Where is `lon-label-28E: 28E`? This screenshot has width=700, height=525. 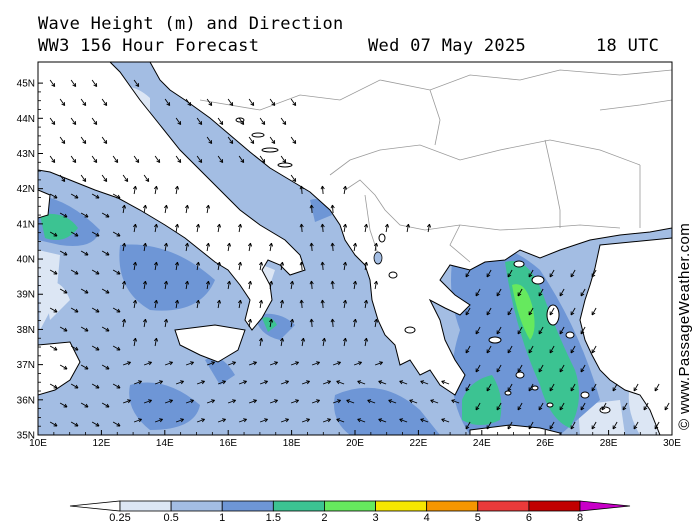 lon-label-28E: 28E is located at coordinates (609, 443).